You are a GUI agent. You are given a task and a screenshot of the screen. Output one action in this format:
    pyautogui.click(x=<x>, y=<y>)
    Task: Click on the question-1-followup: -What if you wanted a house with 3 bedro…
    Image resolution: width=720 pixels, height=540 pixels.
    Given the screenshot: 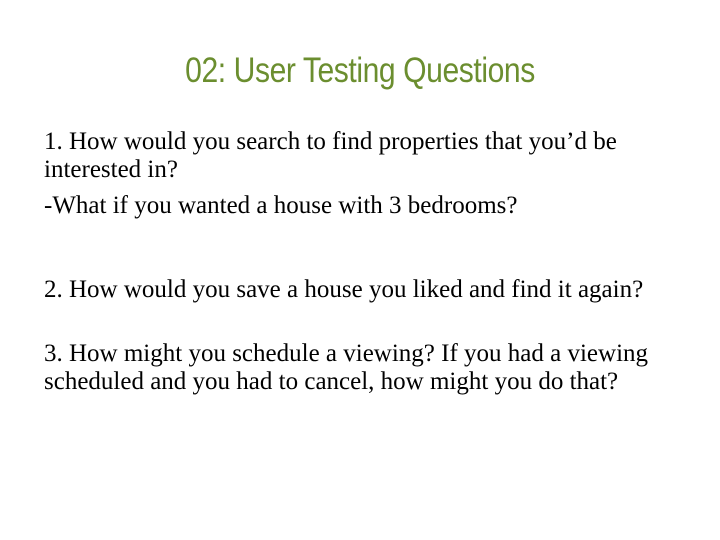 What is the action you would take?
    pyautogui.click(x=281, y=205)
    